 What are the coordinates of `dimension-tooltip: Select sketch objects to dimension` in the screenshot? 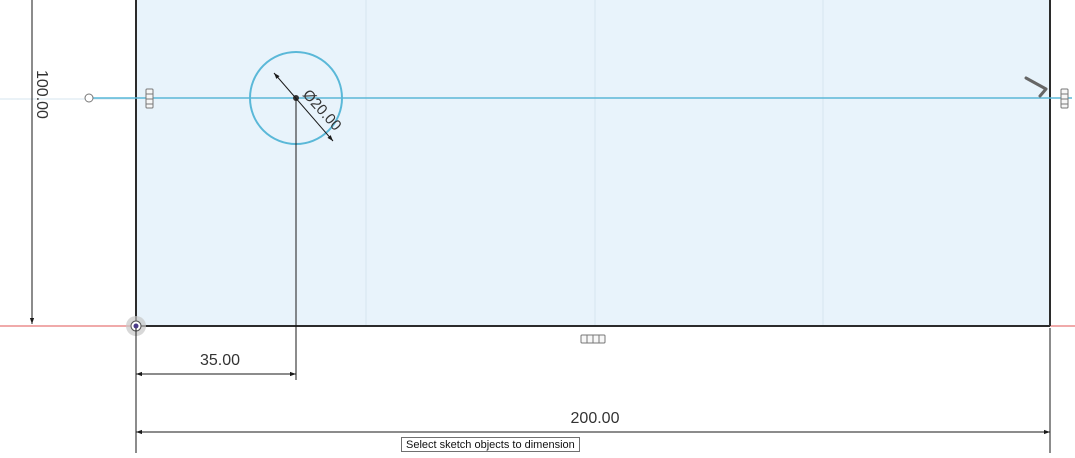 It's located at (490, 444).